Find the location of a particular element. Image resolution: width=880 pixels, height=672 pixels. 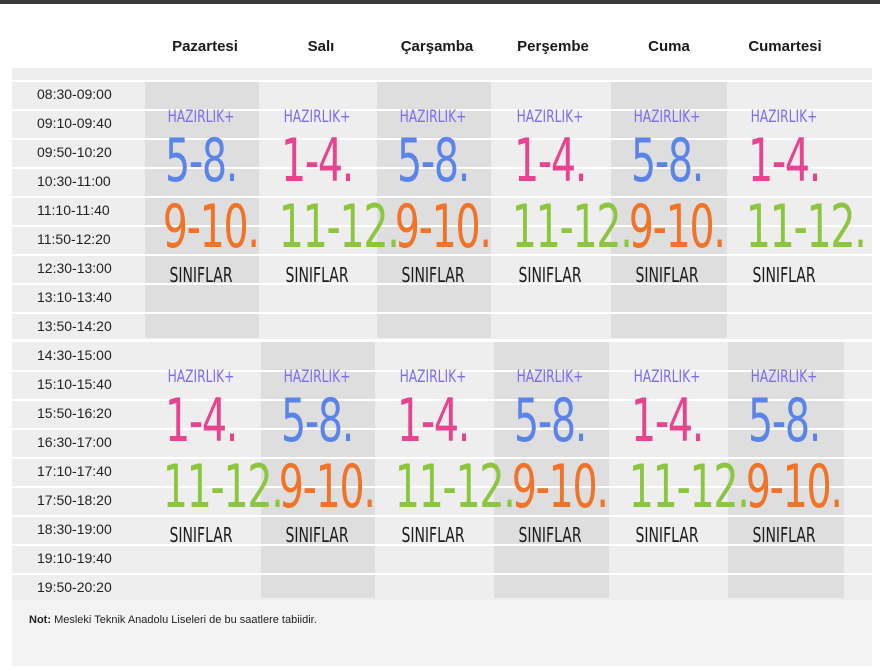

afternoon-col-bg-tue is located at coordinates (318, 470).